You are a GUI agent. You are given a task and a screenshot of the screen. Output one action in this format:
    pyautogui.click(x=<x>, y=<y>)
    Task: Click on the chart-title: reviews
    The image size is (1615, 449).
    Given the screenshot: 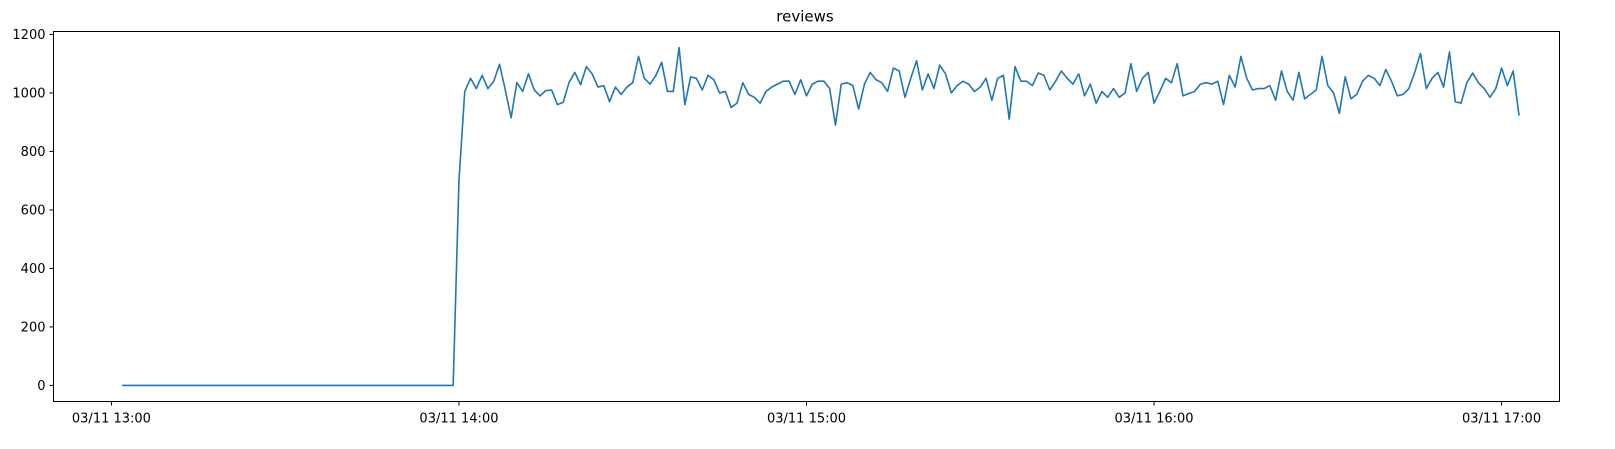 What is the action you would take?
    pyautogui.click(x=805, y=17)
    